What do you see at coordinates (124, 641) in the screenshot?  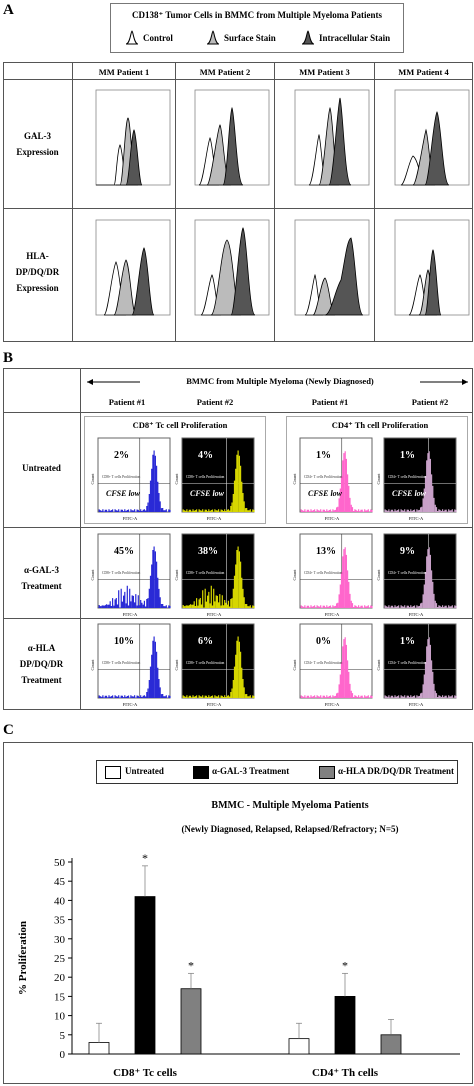 I see `flow-percent-r2-c0: 10%` at bounding box center [124, 641].